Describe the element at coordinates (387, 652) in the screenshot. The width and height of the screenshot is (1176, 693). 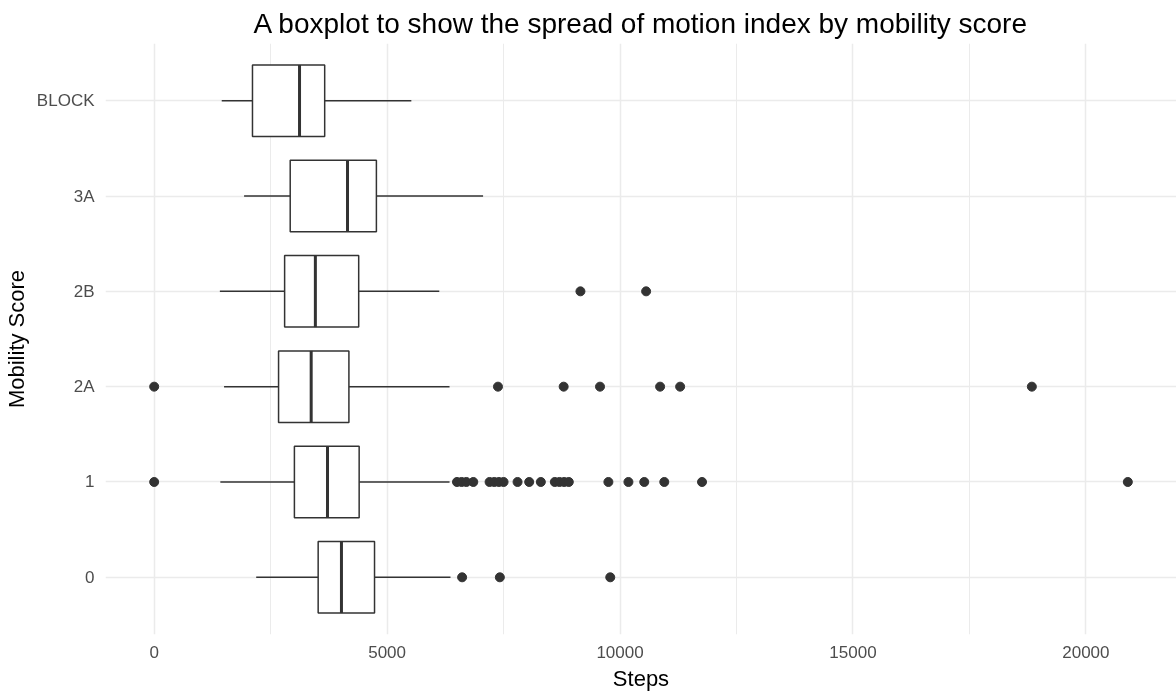
I see `x-tick-label: 5000` at that location.